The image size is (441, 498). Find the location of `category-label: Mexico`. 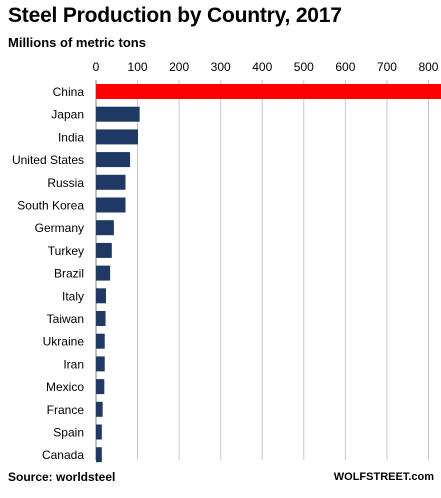

category-label: Mexico is located at coordinates (65, 387).